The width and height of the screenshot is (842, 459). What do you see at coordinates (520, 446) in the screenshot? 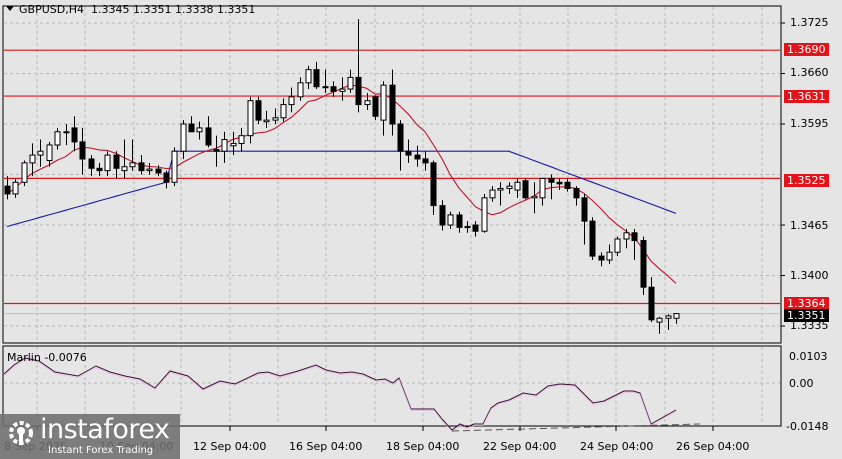
I see `time-label: 22 Sep 04:00` at bounding box center [520, 446].